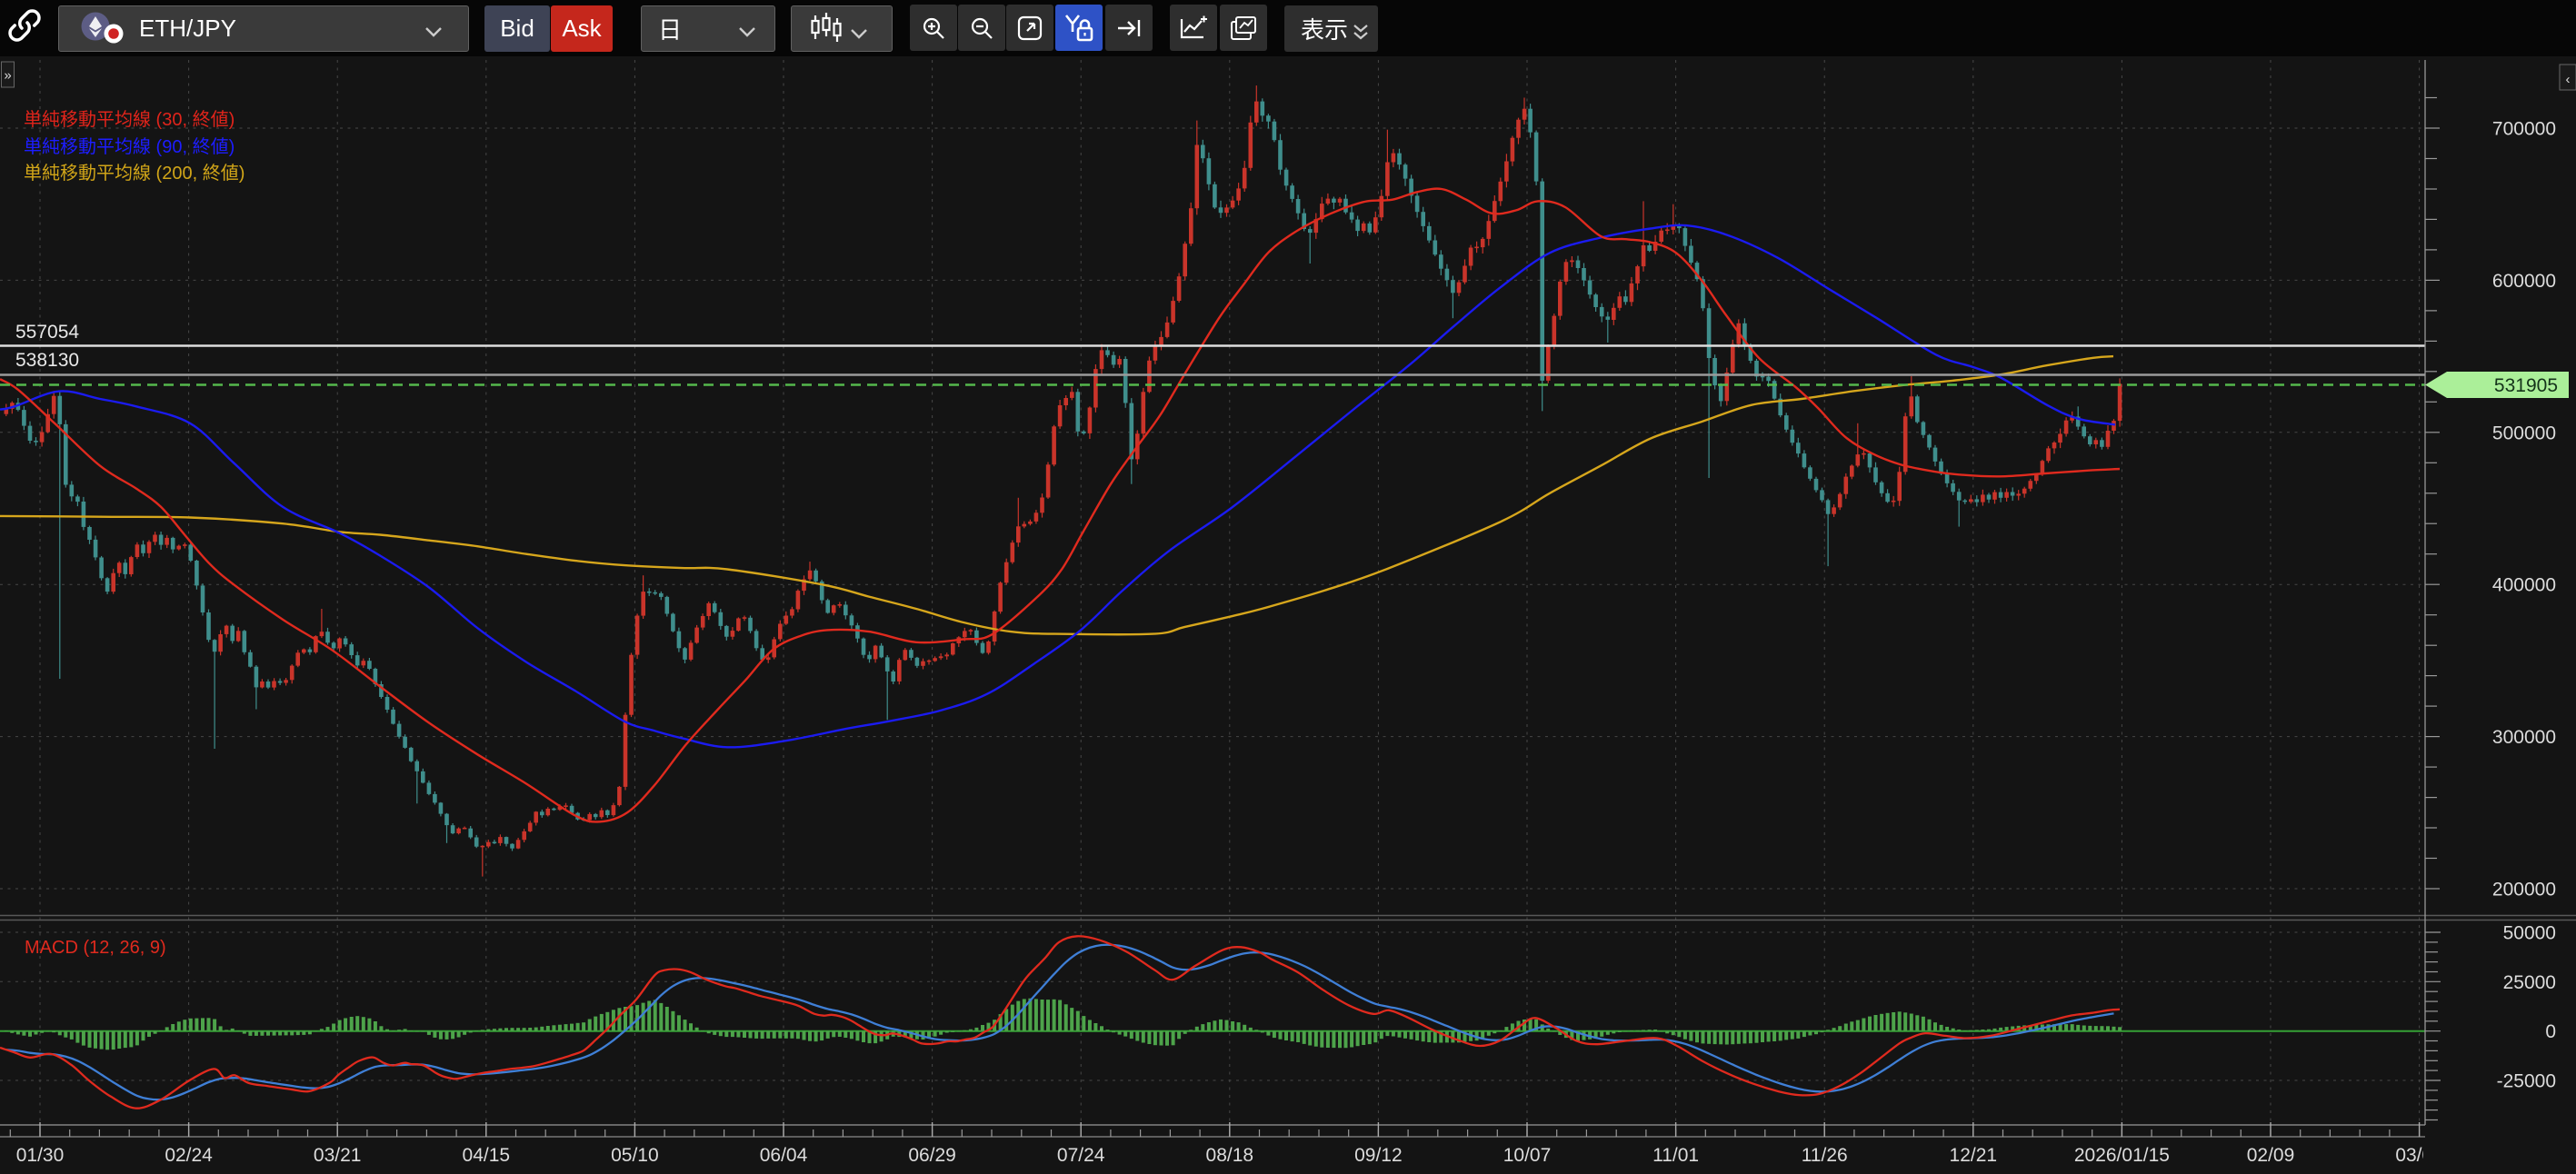 The image size is (2576, 1174). What do you see at coordinates (2526, 385) in the screenshot?
I see `svg-text: 531905` at bounding box center [2526, 385].